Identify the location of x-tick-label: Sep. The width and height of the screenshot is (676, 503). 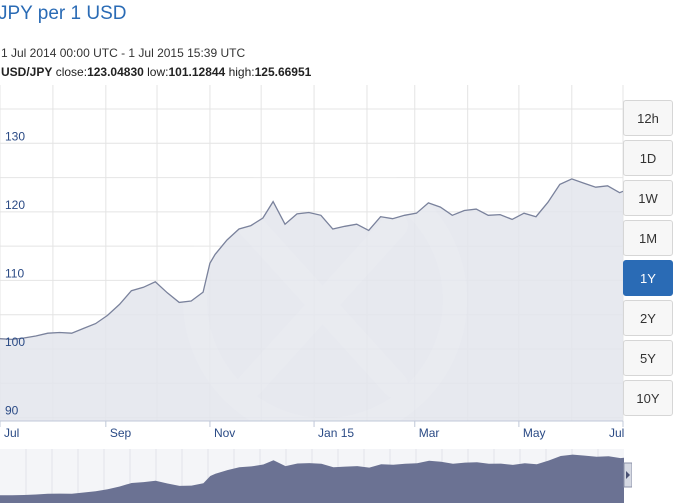
(121, 433).